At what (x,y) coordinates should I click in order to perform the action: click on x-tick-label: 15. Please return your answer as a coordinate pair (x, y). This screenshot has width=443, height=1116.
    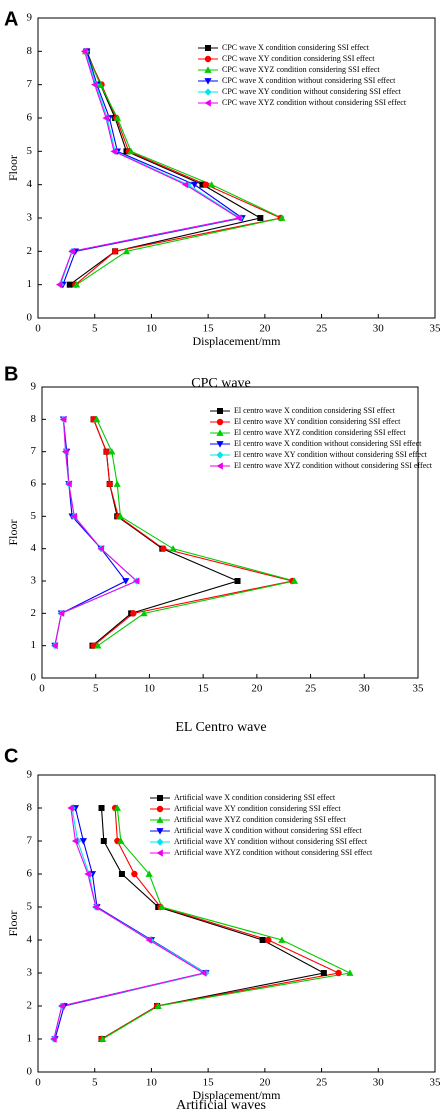
    Looking at the image, I should click on (209, 1083).